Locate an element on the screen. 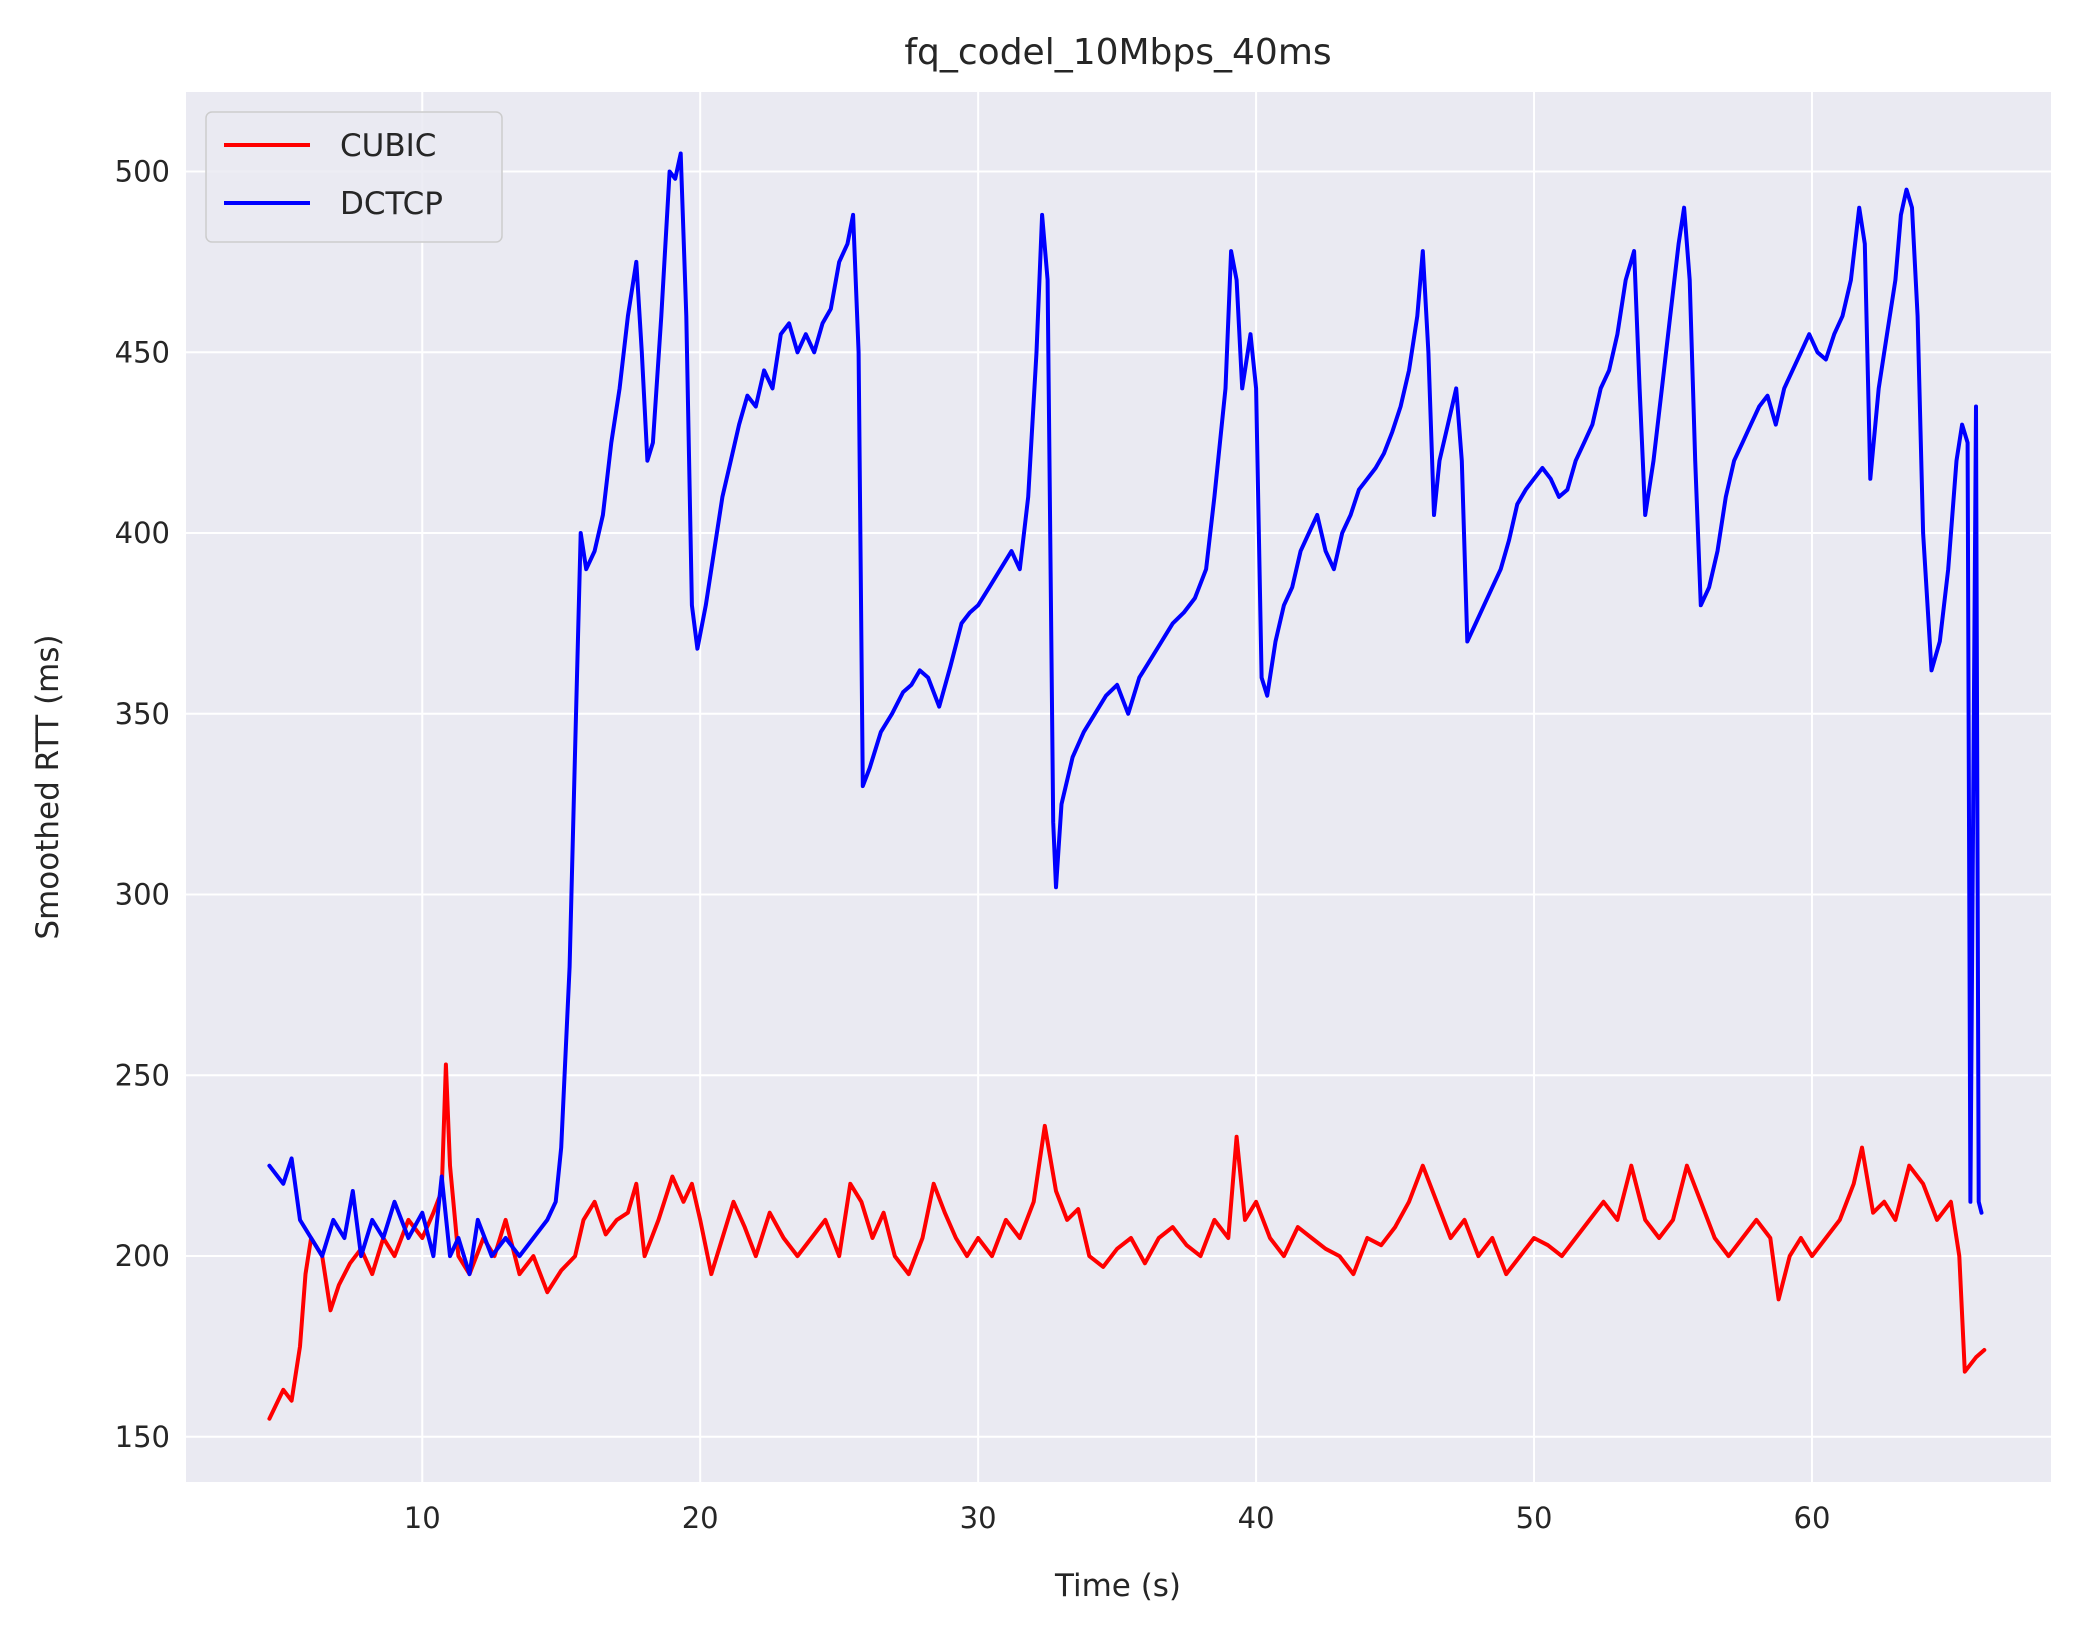 This screenshot has width=2074, height=1630. y-axis-label: Smoothed RTT (ms) is located at coordinates (48, 786).